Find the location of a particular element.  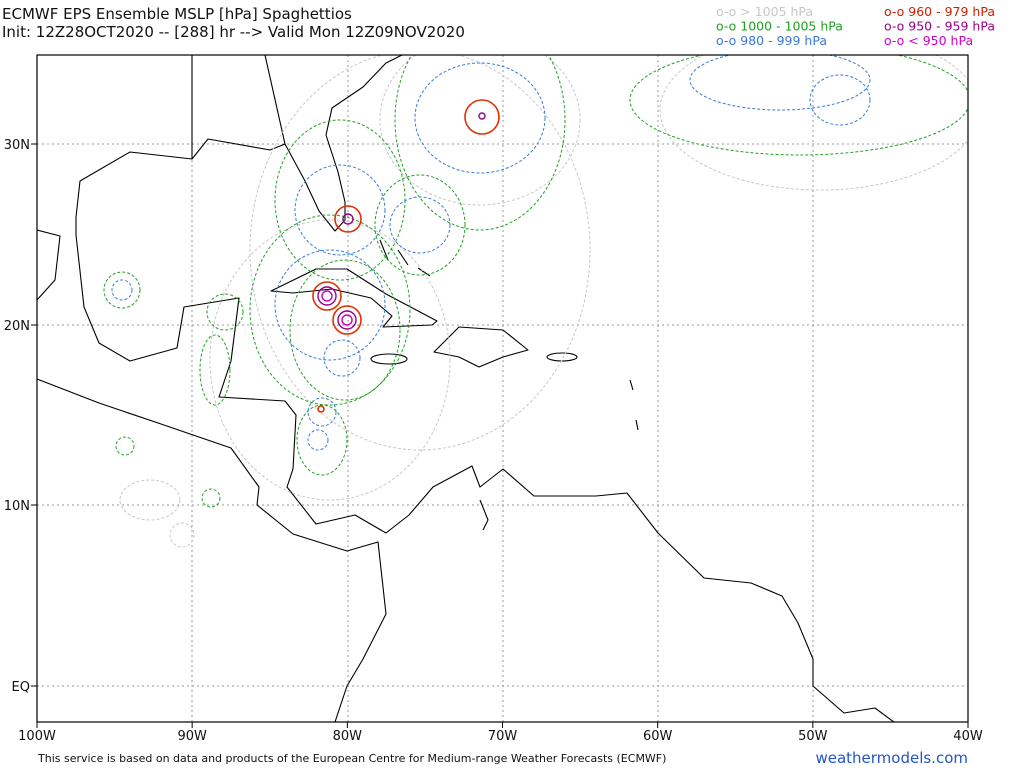

legend-entry: o-o 950 - 959 hPa is located at coordinates (939, 26).